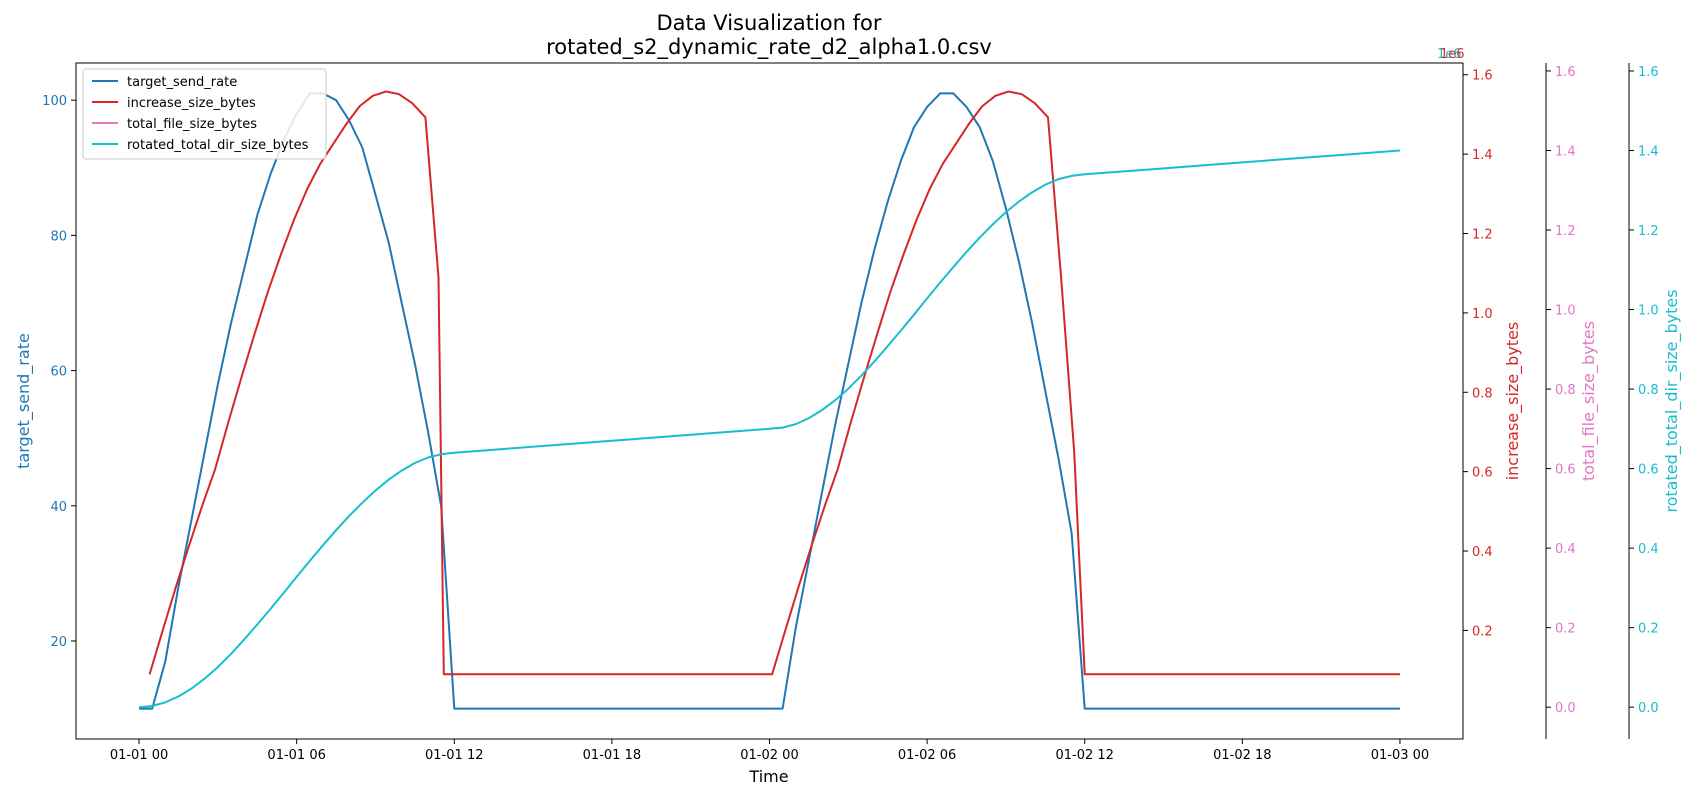 The image size is (1700, 800). Describe the element at coordinates (1513, 401) in the screenshot. I see `right1-axis-label: increase_size_bytes` at that location.